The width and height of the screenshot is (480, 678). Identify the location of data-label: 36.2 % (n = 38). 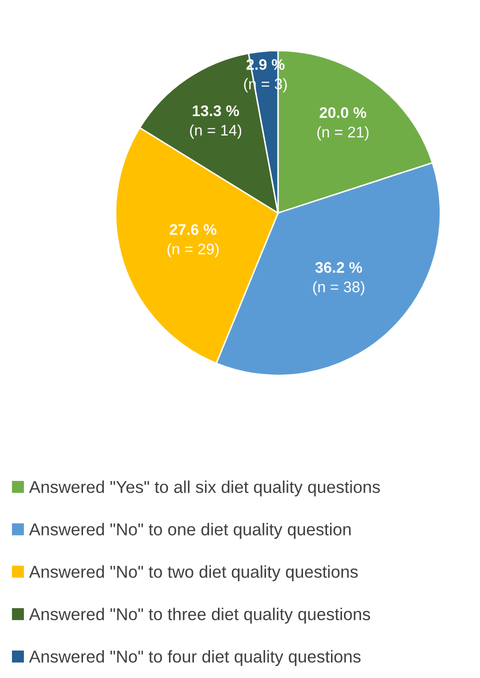
(338, 279).